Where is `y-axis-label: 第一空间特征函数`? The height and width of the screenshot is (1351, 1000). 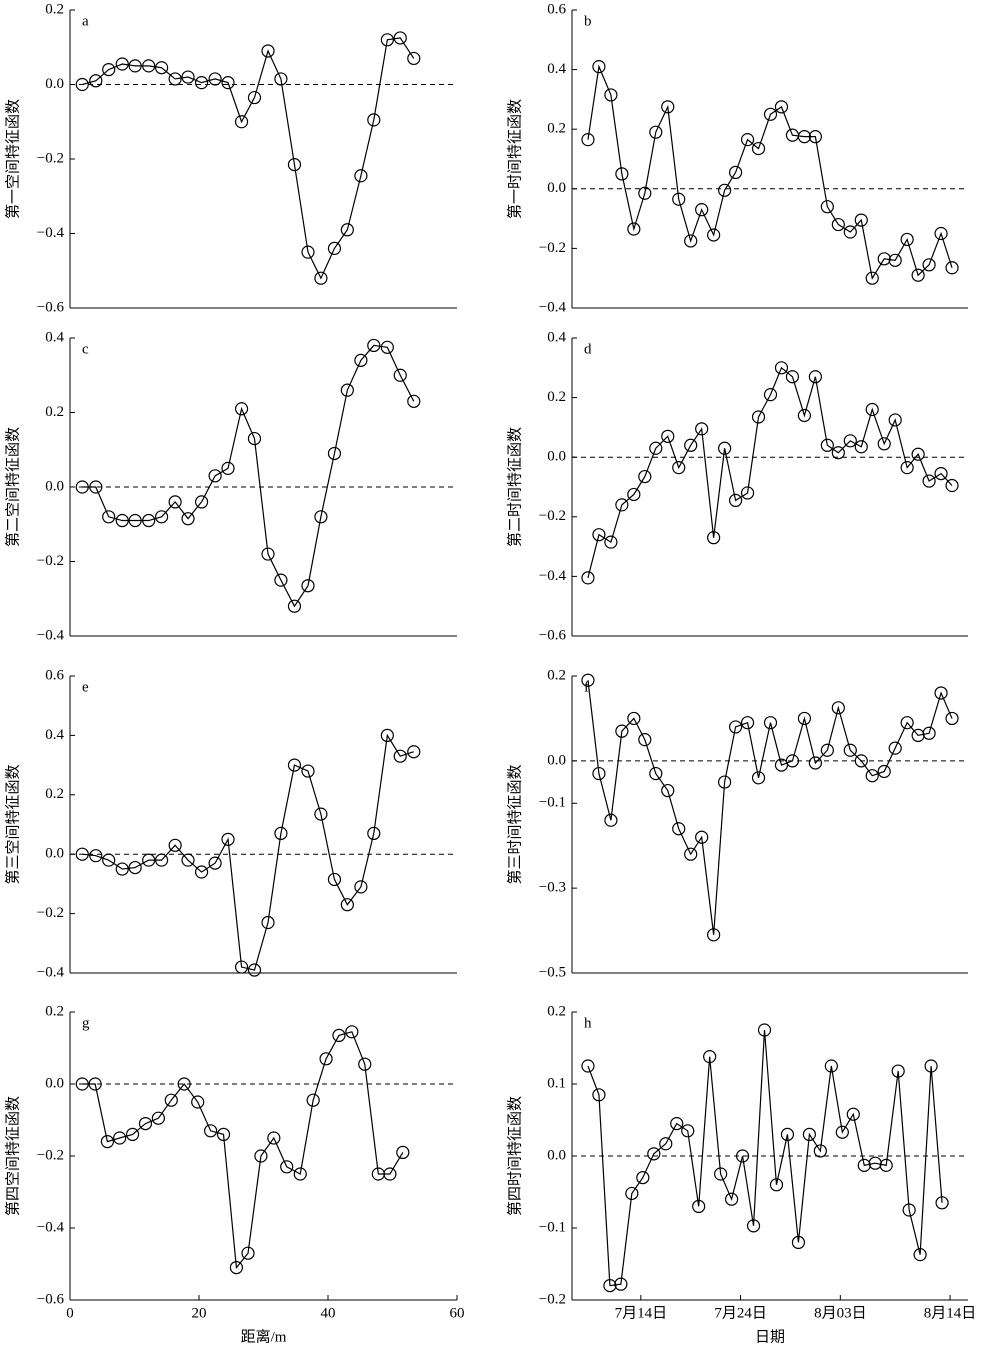 y-axis-label: 第一空间特征函数 is located at coordinates (12, 159).